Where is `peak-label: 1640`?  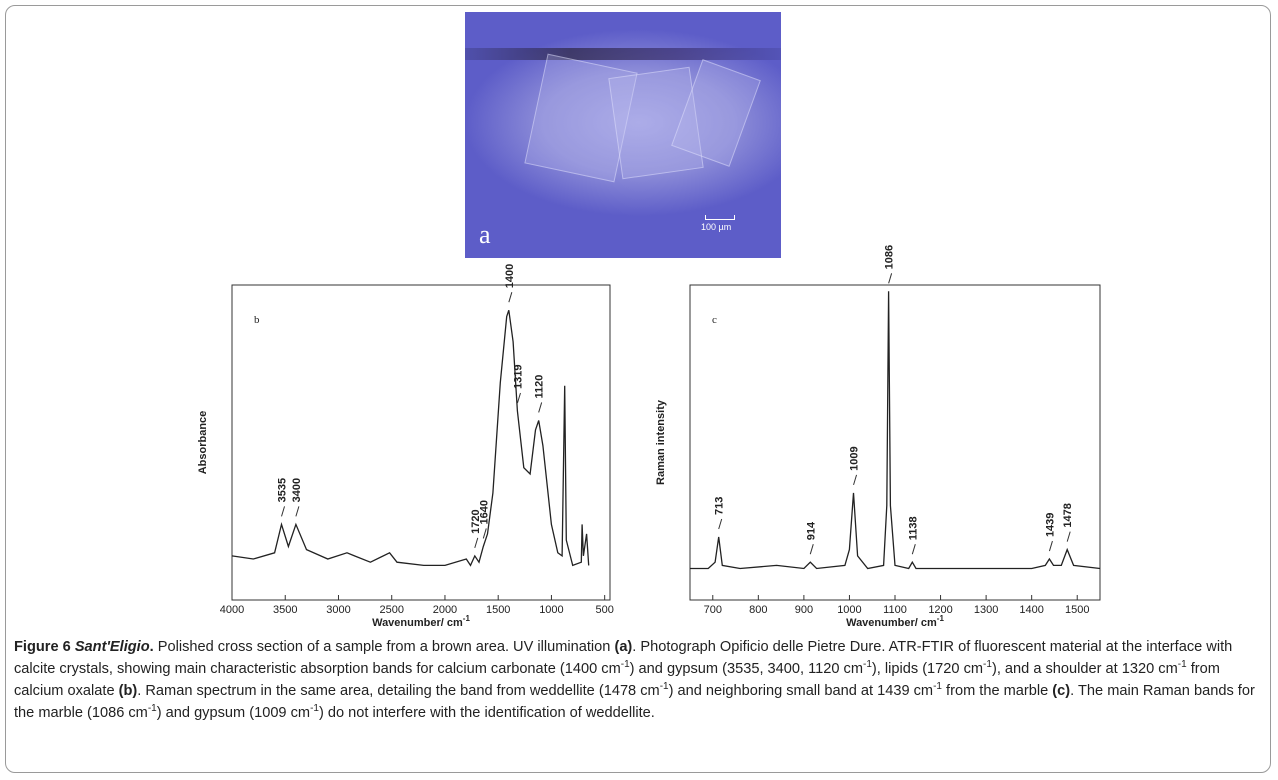
peak-label: 1640 is located at coordinates (484, 512).